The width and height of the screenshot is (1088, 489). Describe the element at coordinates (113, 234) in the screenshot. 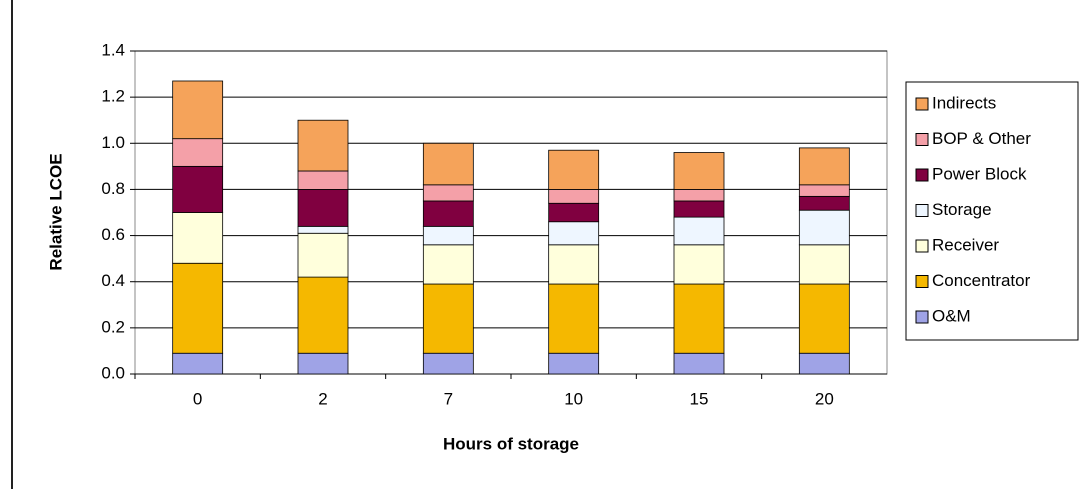

I see `y-tick-label: 0.6` at that location.